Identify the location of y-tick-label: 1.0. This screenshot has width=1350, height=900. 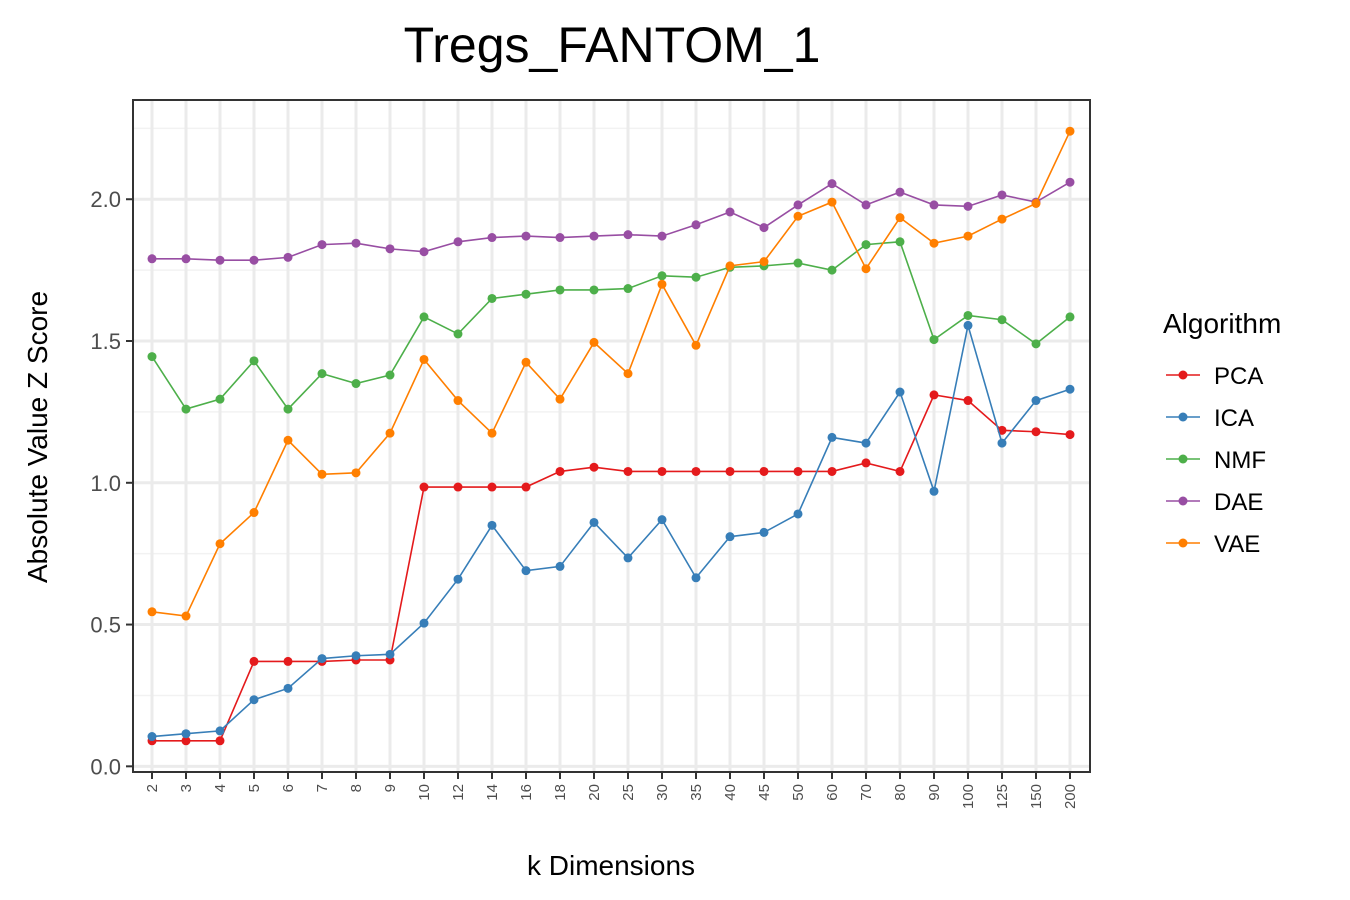
(105, 483).